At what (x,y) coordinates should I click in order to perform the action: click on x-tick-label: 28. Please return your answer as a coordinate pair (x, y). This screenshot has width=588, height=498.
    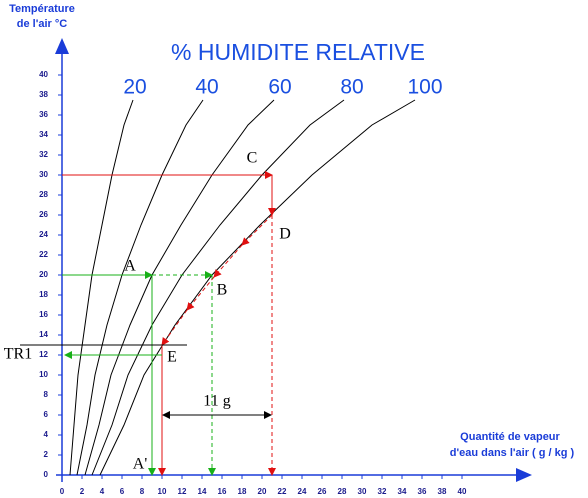
    Looking at the image, I should click on (342, 491).